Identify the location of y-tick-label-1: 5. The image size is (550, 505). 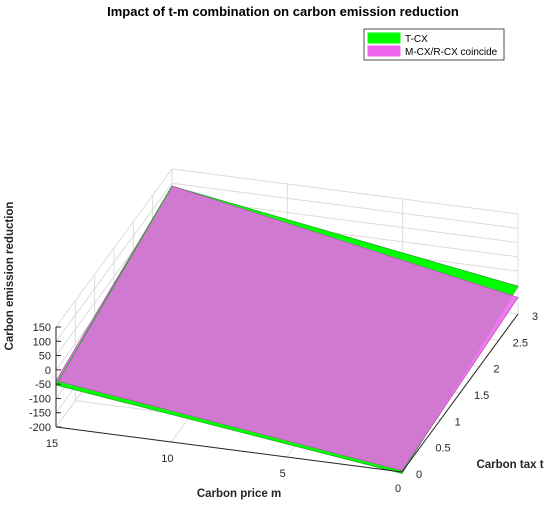
(283, 474).